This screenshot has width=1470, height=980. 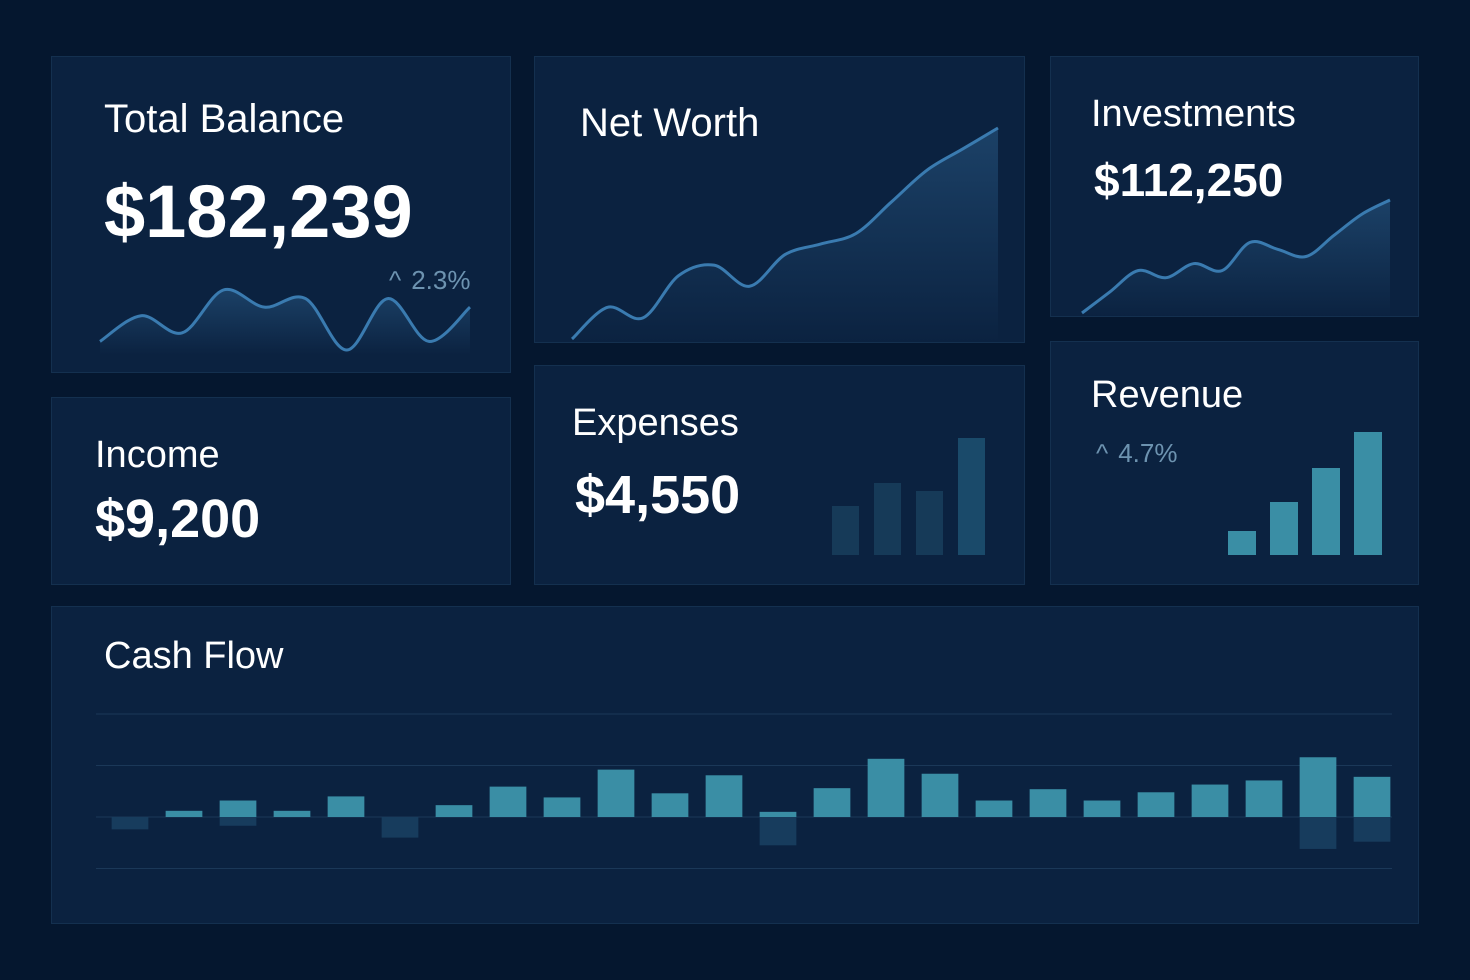 What do you see at coordinates (1148, 453) in the screenshot?
I see `revenue-change-value: 4.7%` at bounding box center [1148, 453].